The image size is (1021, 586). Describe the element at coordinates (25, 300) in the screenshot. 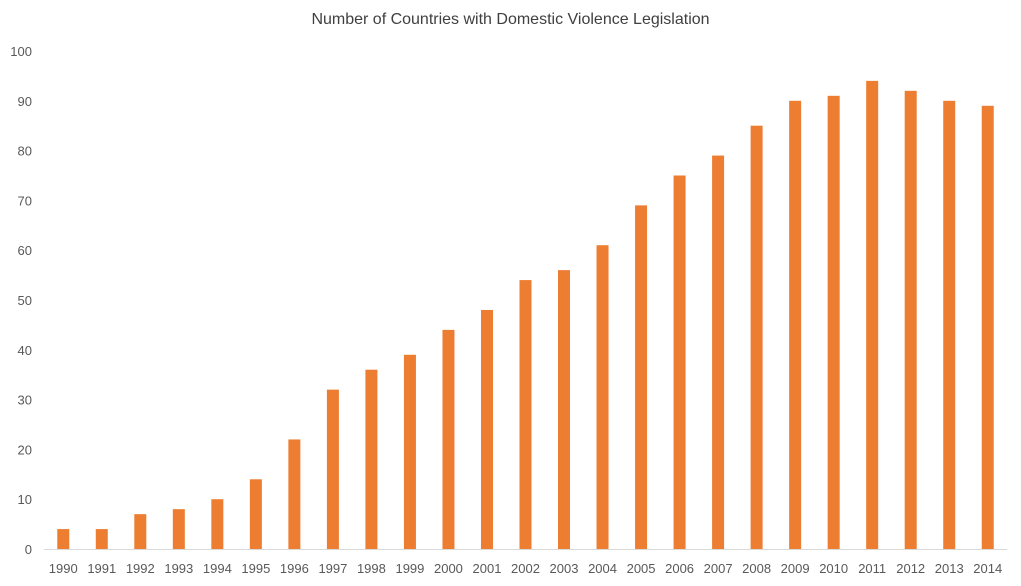

I see `y-tick-label: 50` at that location.